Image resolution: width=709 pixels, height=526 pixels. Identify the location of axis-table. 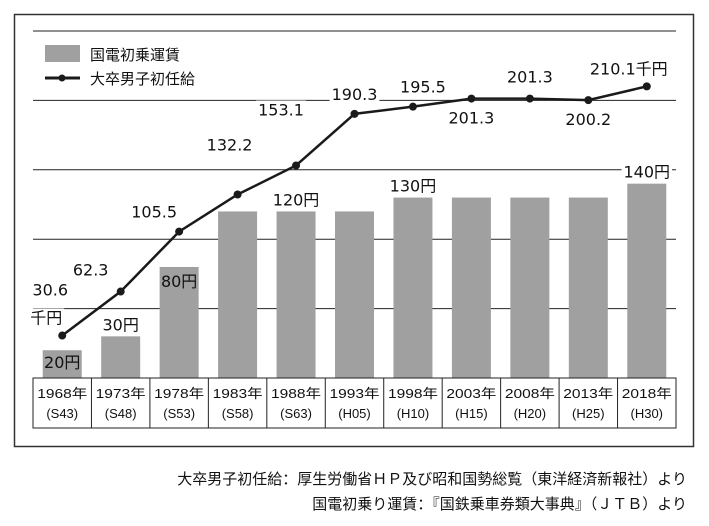
(354, 403).